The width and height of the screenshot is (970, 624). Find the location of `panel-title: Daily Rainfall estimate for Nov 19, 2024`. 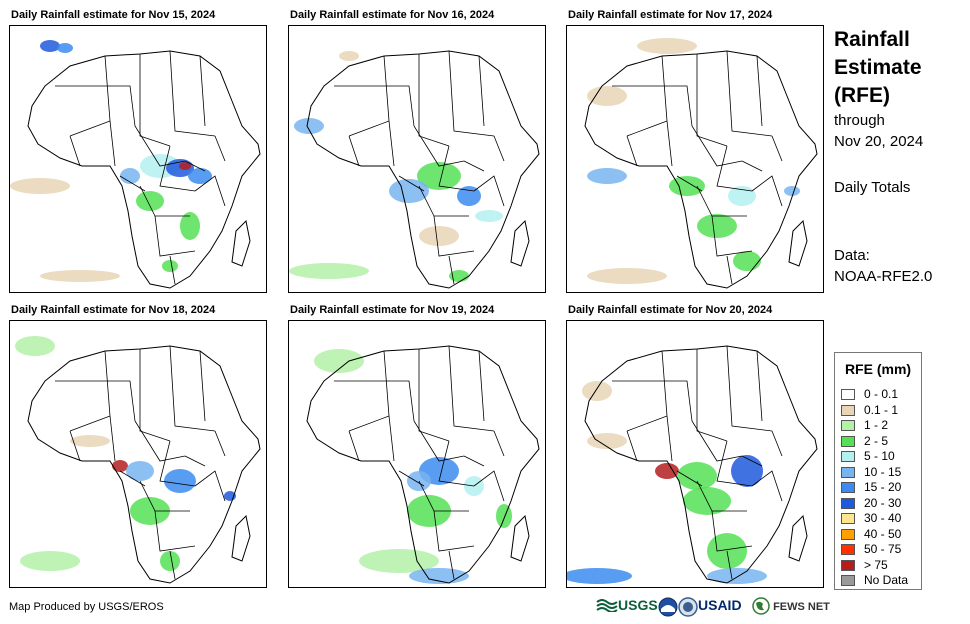

panel-title: Daily Rainfall estimate for Nov 19, 2024 is located at coordinates (392, 310).